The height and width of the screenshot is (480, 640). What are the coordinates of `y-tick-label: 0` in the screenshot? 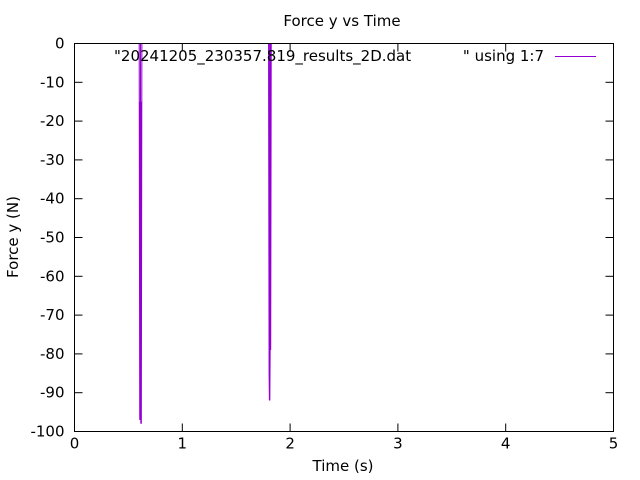 It's located at (60, 44).